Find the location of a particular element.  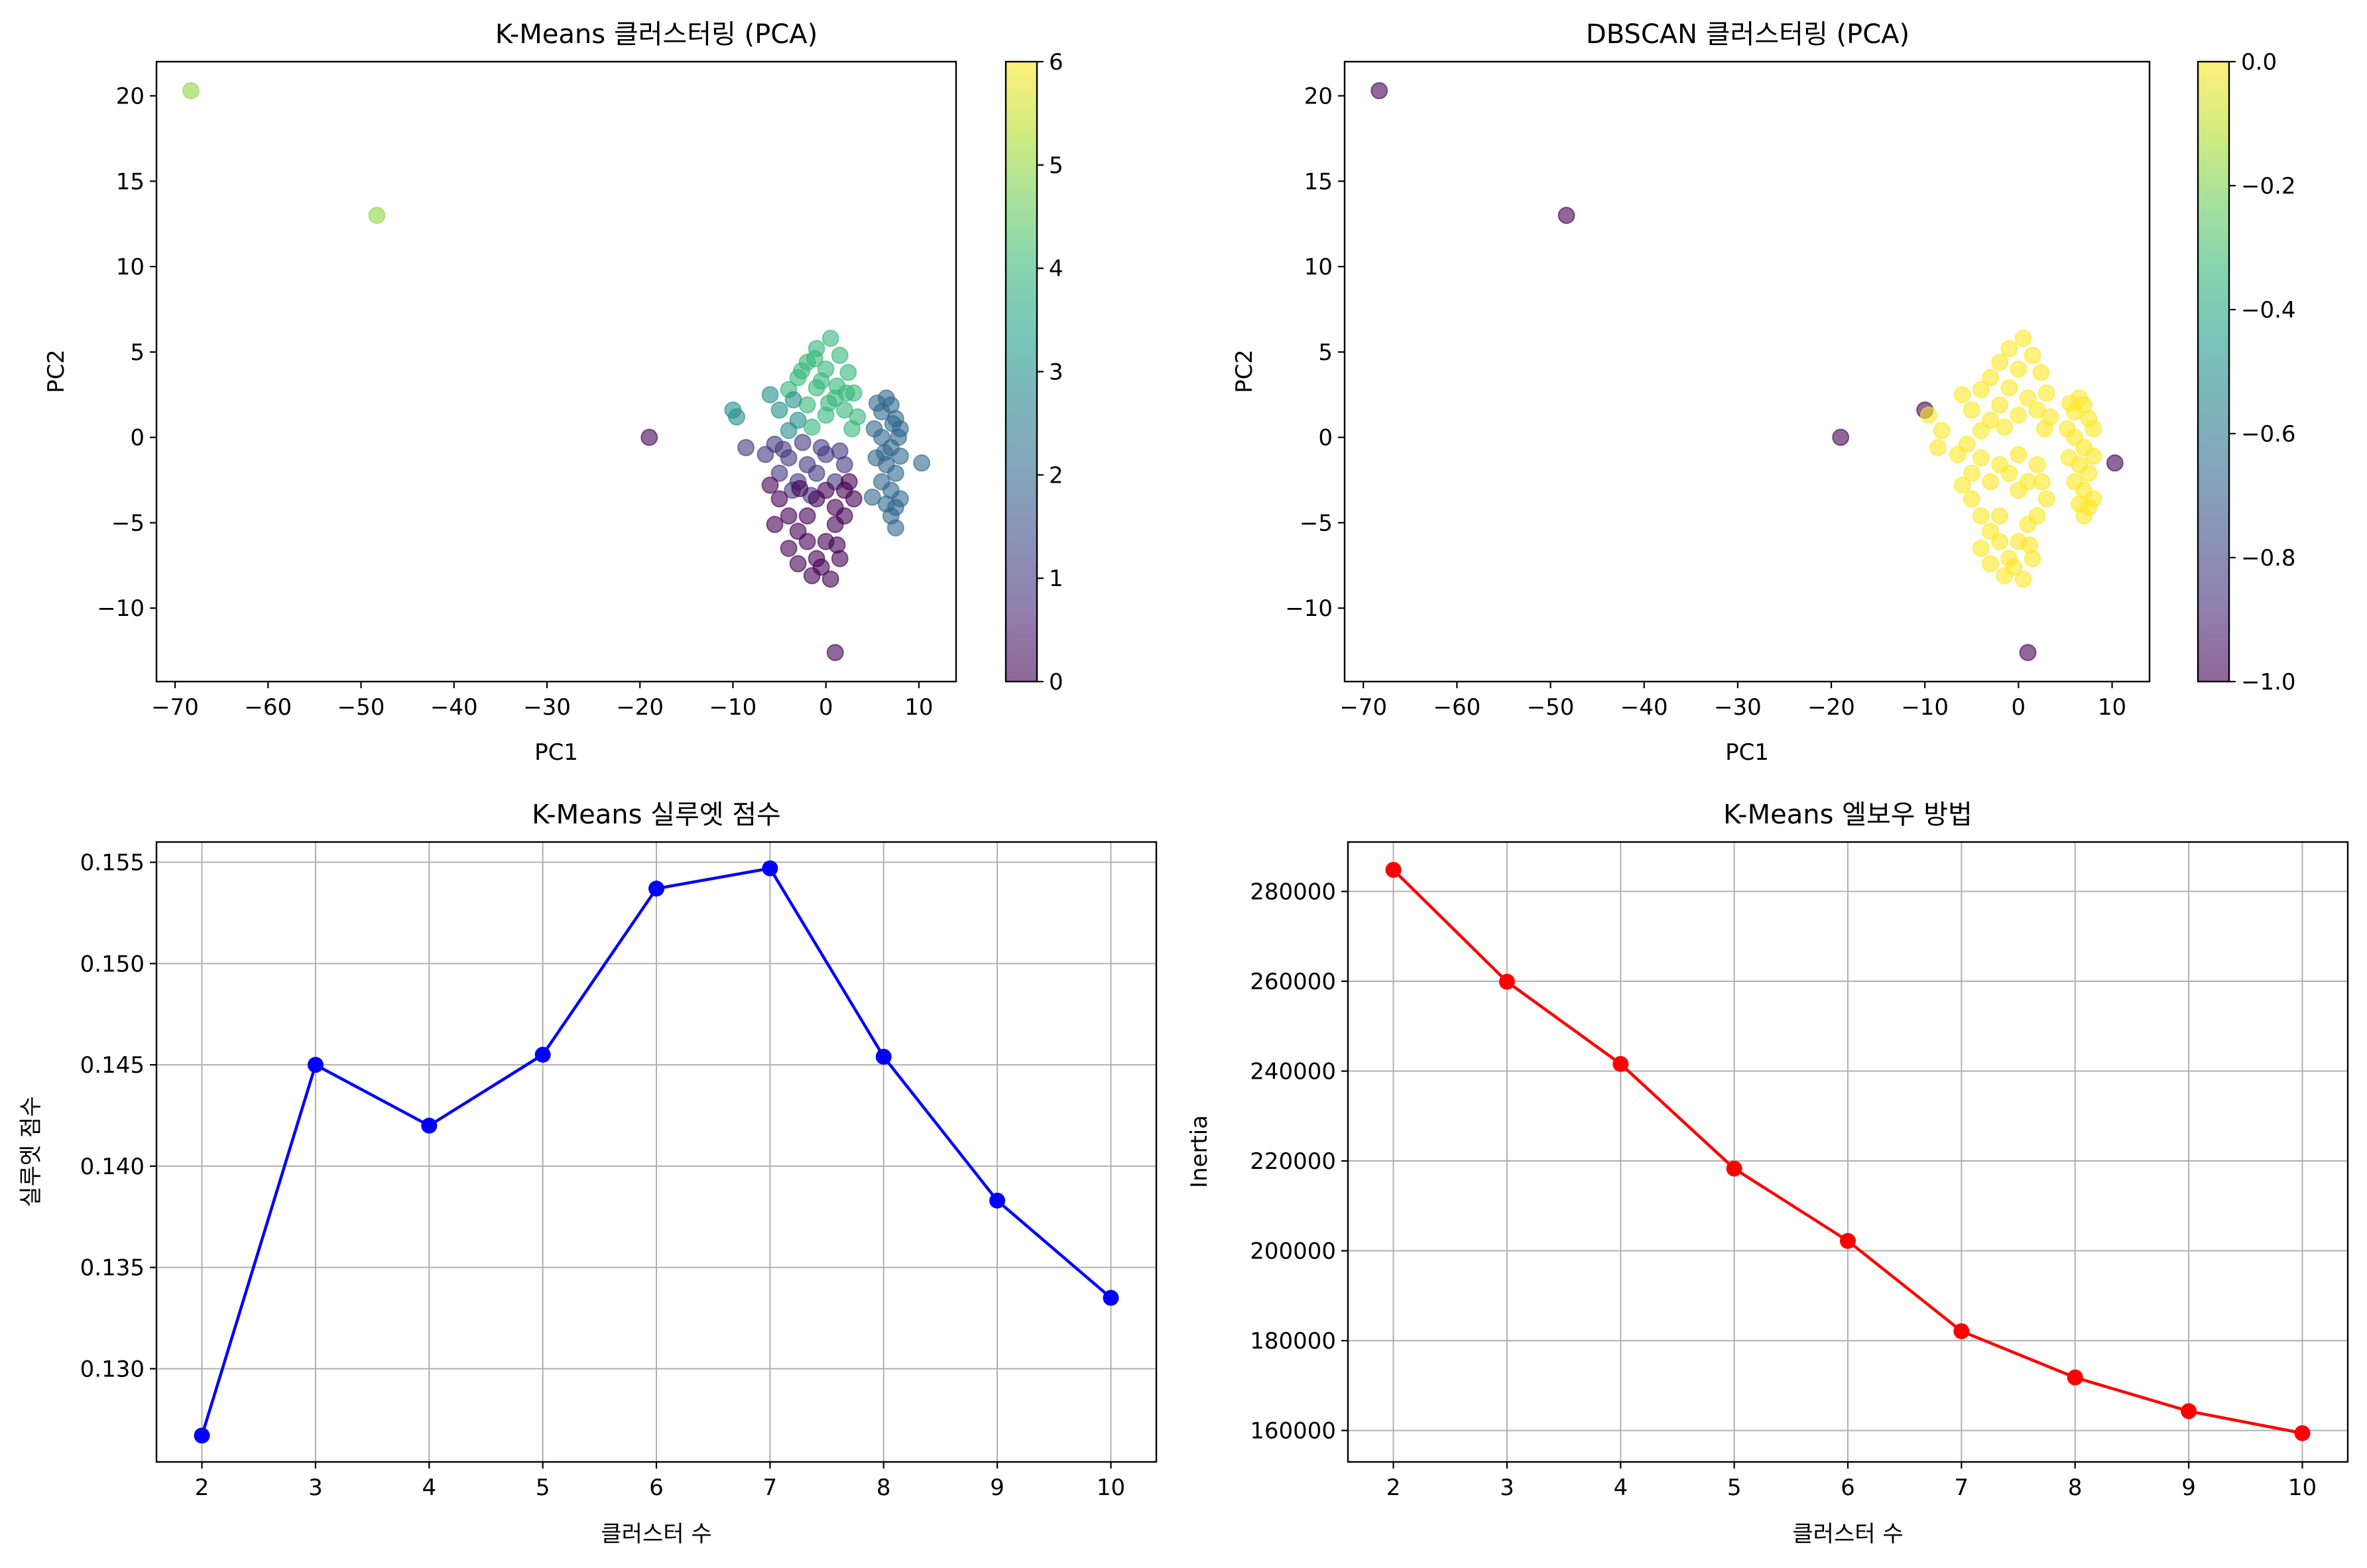

x-tick-label: 3 is located at coordinates (315, 1488).